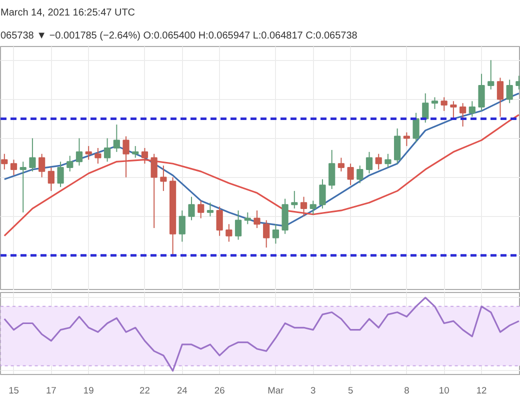 Image resolution: width=520 pixels, height=400 pixels. Describe the element at coordinates (444, 391) in the screenshot. I see `x-tick-label: 10` at that location.